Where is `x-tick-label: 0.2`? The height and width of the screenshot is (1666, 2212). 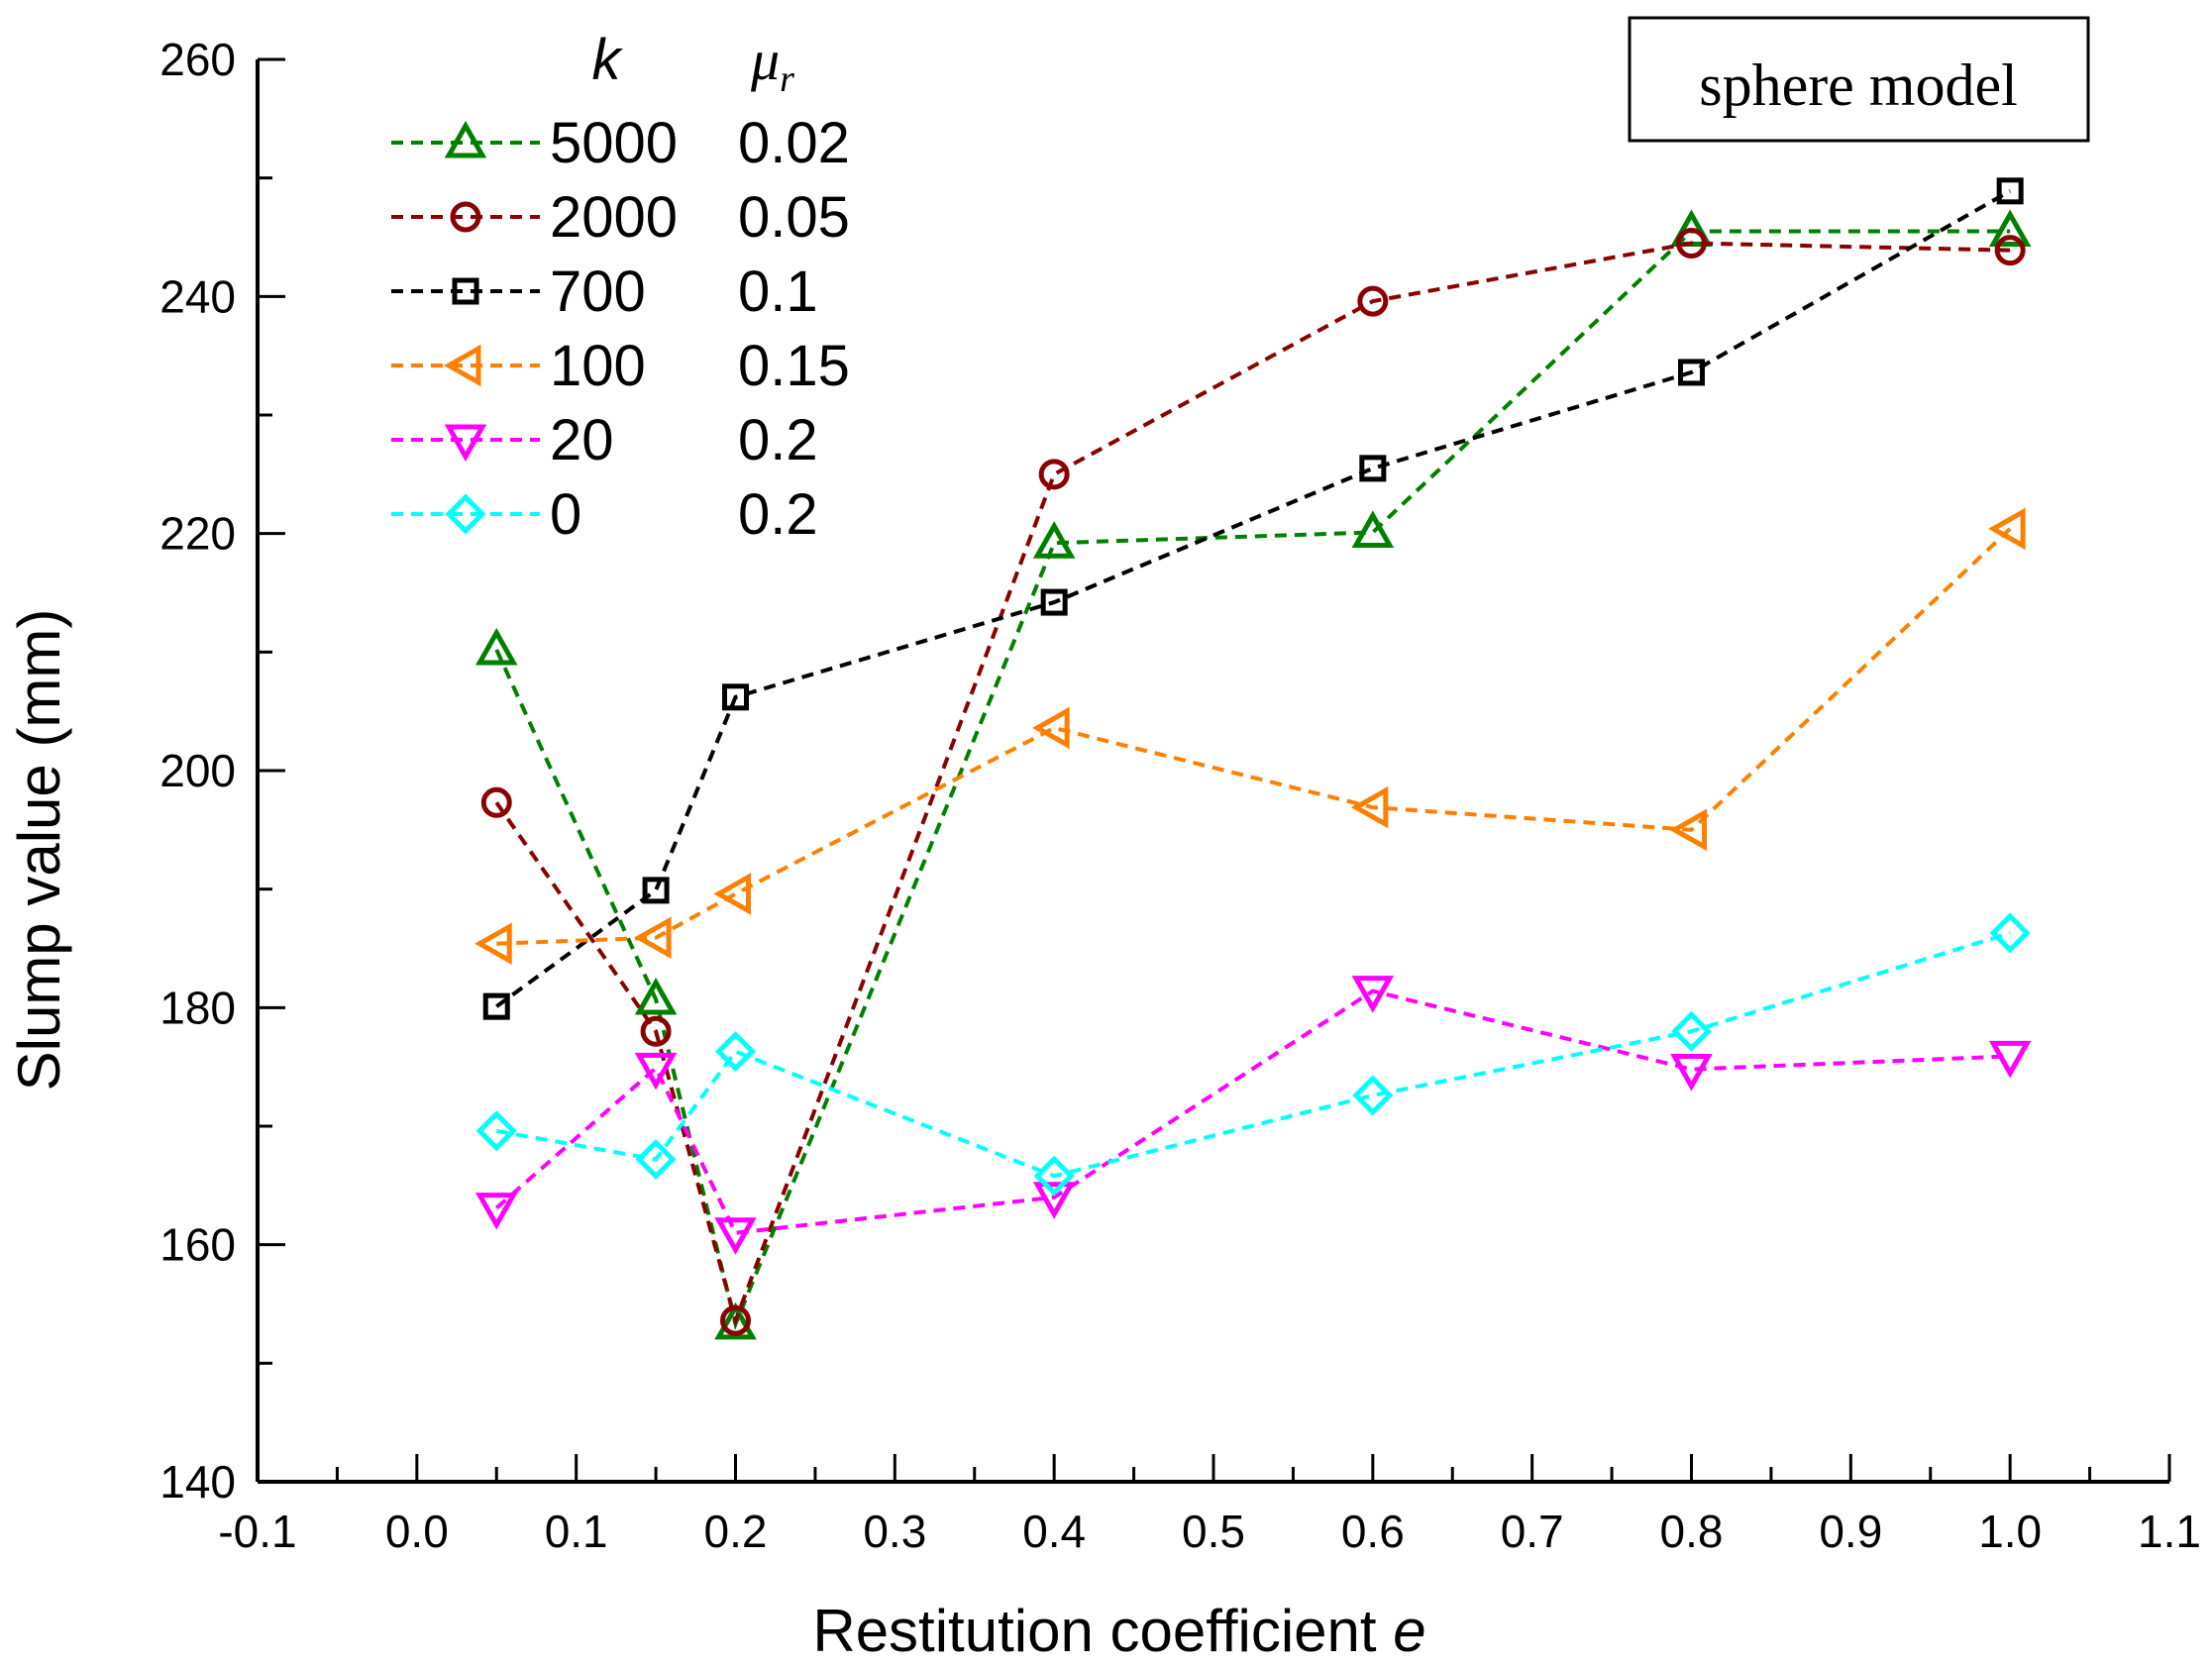
x-tick-label: 0.2 is located at coordinates (736, 1531).